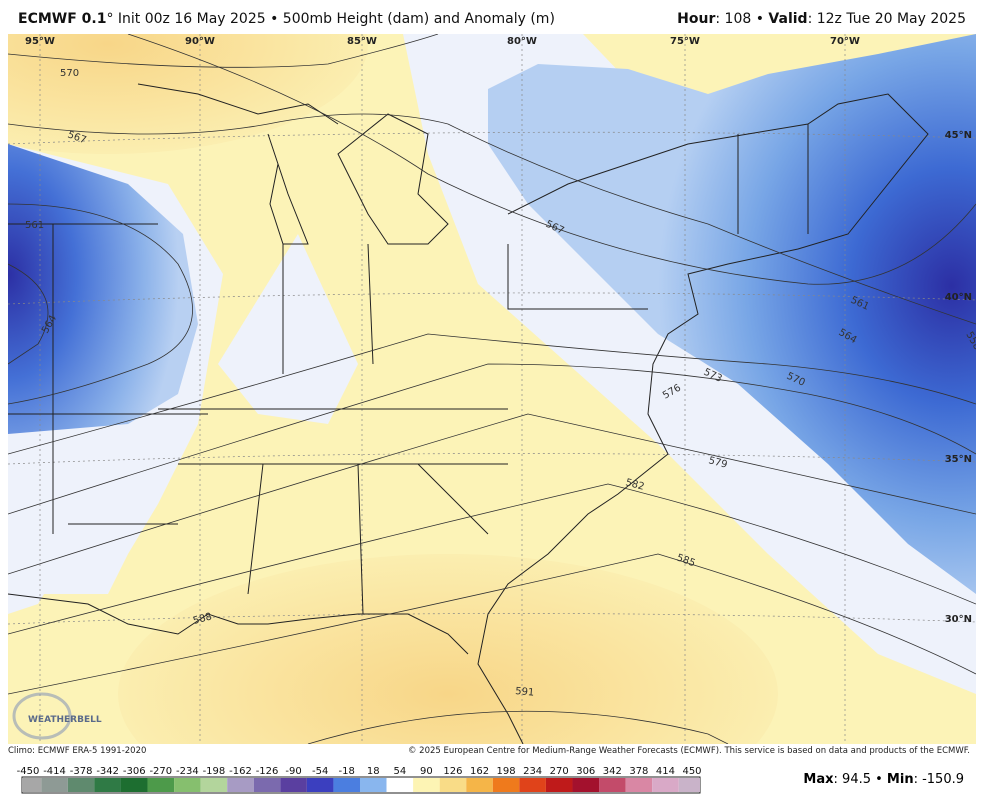 The image size is (984, 808). I want to click on colorbar-label: 90, so click(426, 771).